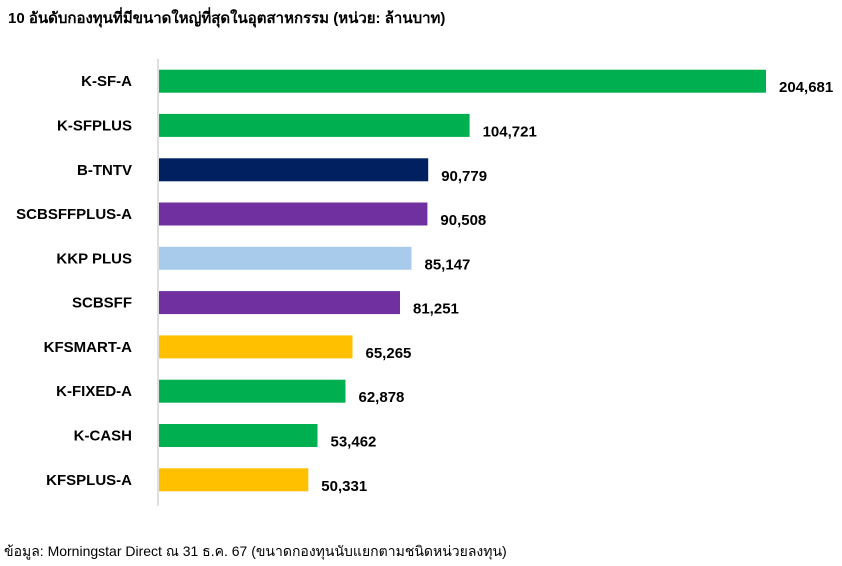 This screenshot has height=566, width=842. I want to click on bar-scbsffplus-a, so click(293, 214).